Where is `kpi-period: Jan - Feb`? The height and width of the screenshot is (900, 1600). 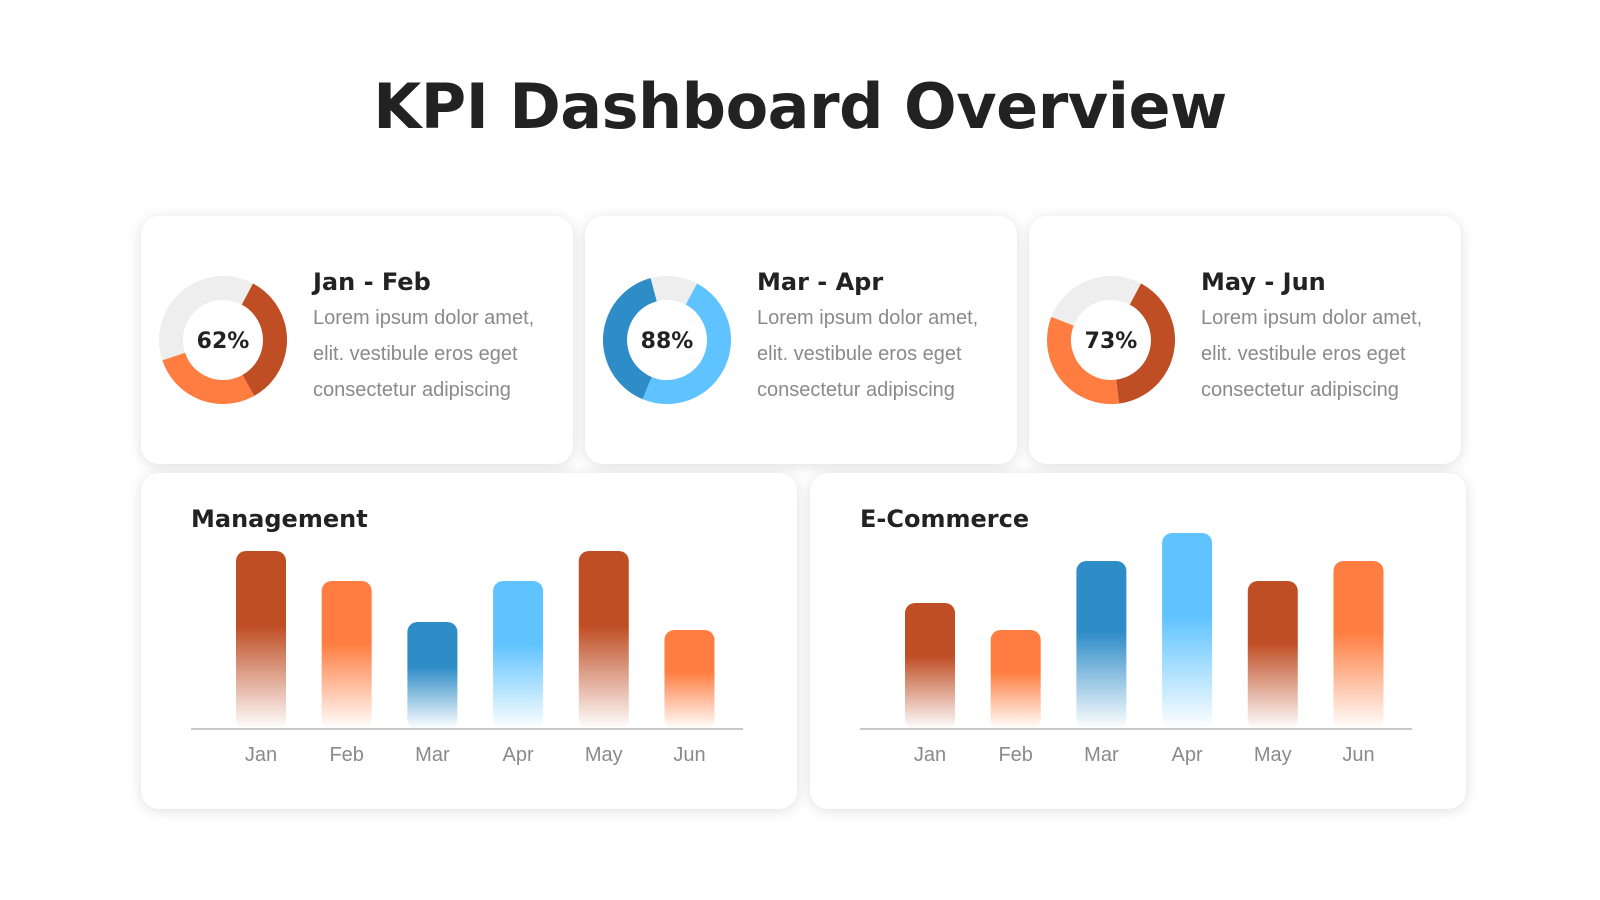
kpi-period: Jan - Feb is located at coordinates (372, 282).